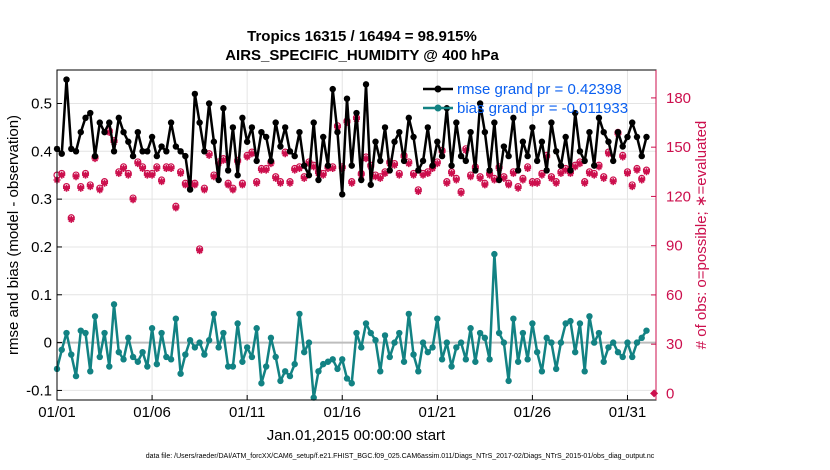 This screenshot has width=830, height=470. What do you see at coordinates (701, 235) in the screenshot?
I see `y-axis-label-right: # of obs: o=possible; ∗=evaluated` at bounding box center [701, 235].